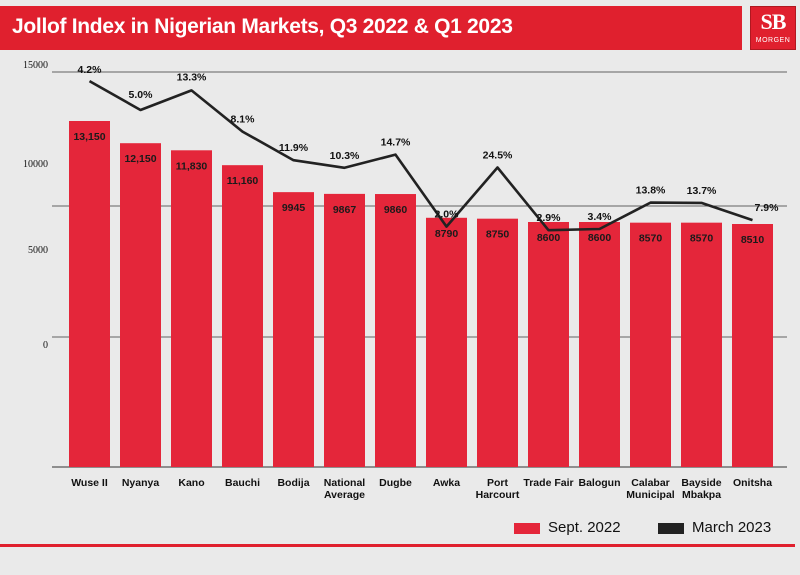 The image size is (800, 575). Describe the element at coordinates (293, 483) in the screenshot. I see `x-category-label: Bodija` at that location.